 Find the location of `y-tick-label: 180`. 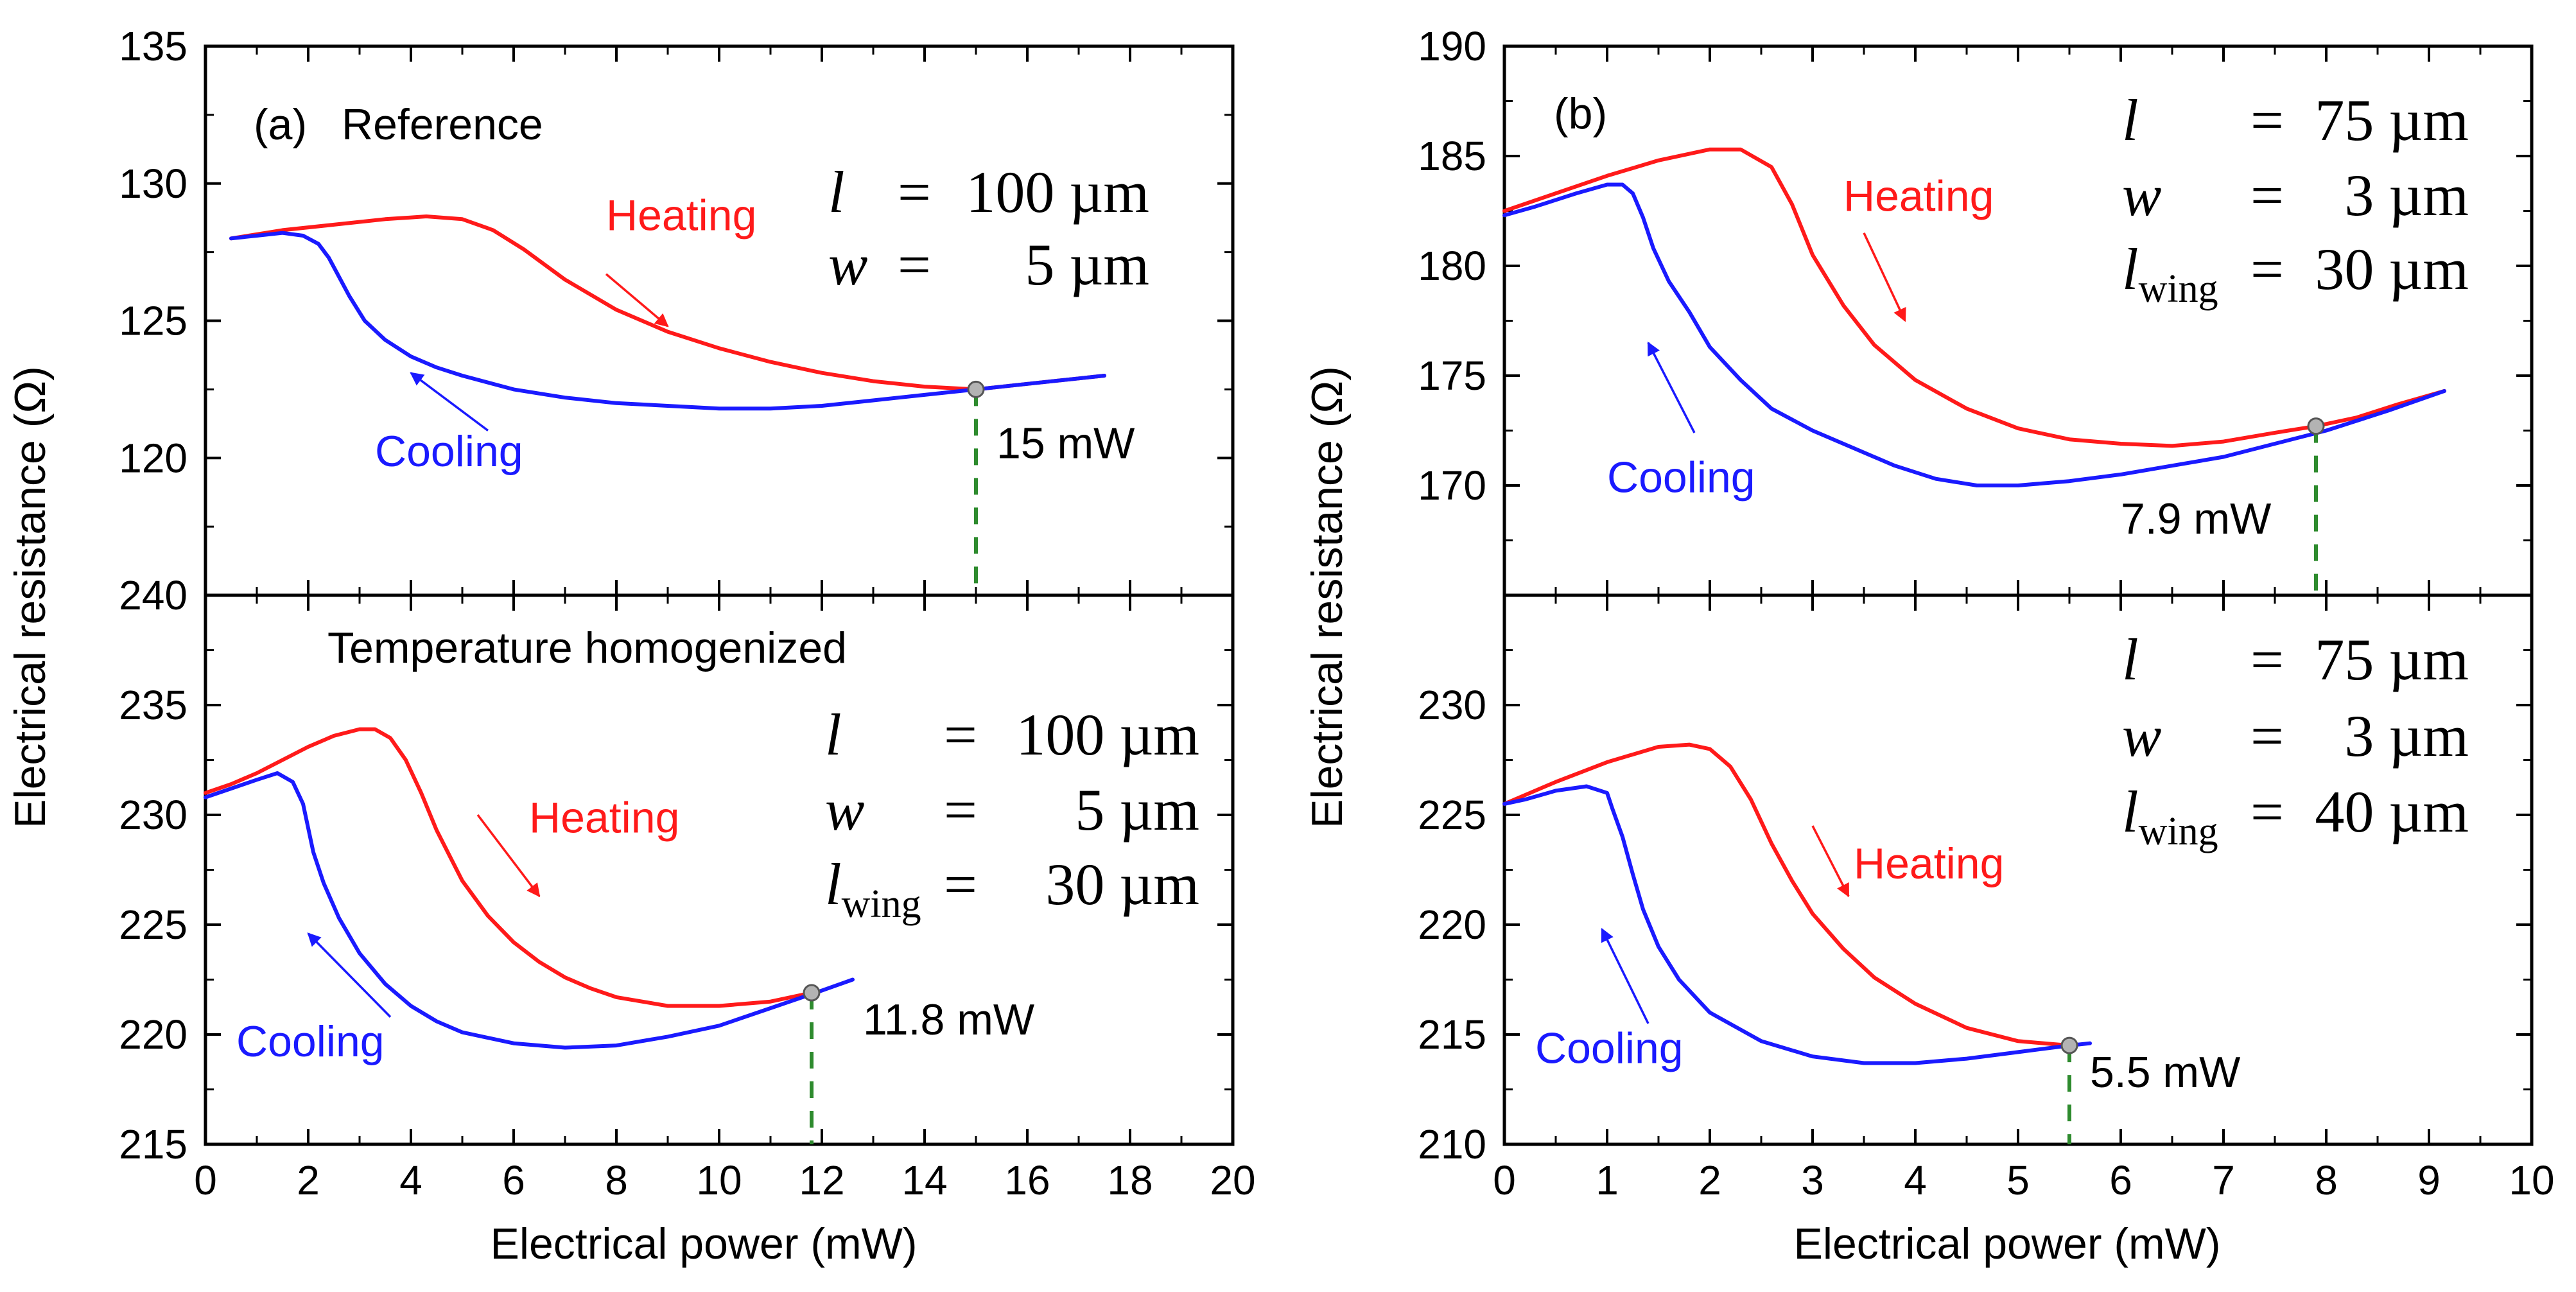

y-tick-label: 180 is located at coordinates (1452, 266).